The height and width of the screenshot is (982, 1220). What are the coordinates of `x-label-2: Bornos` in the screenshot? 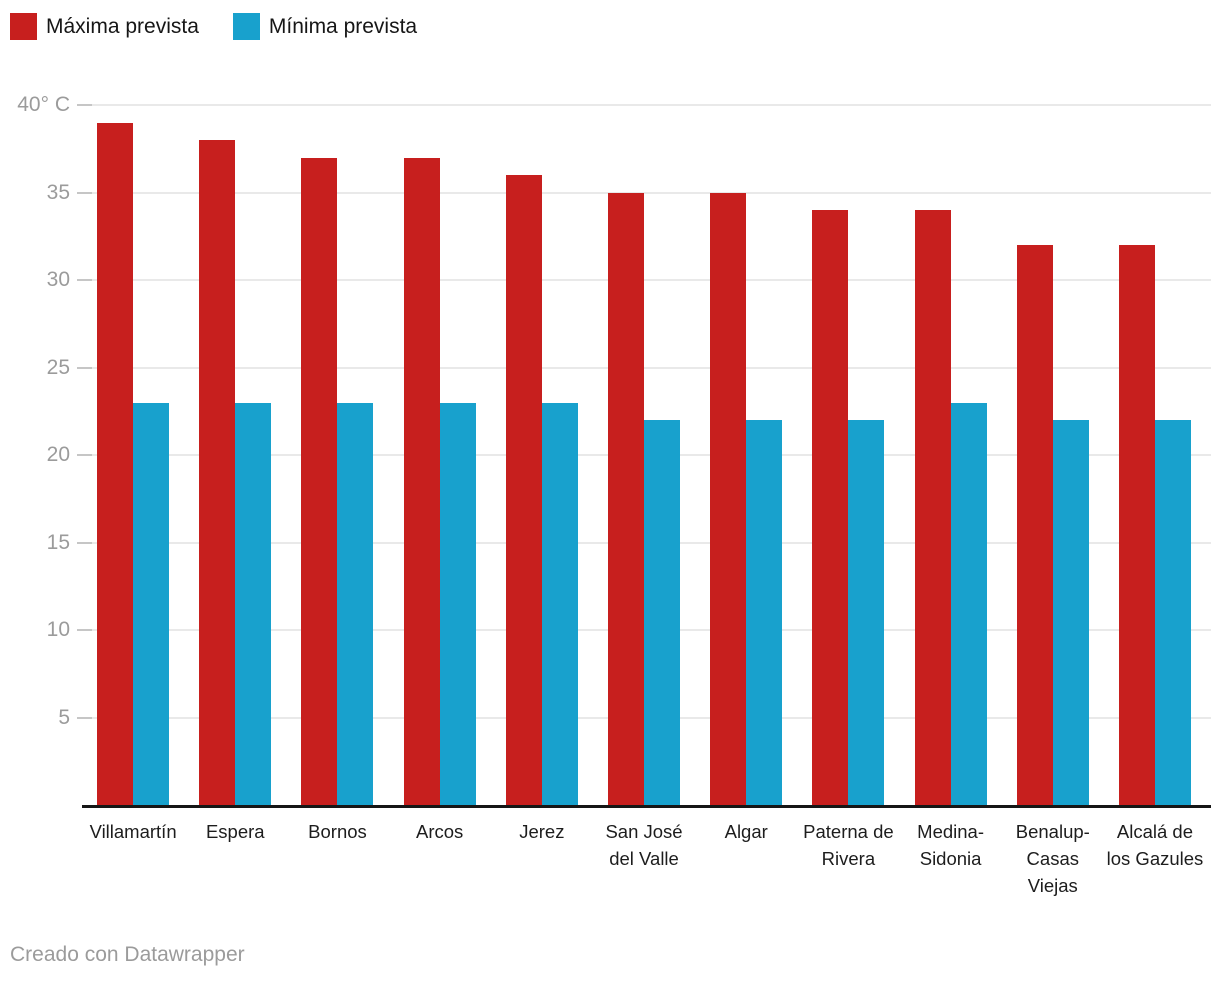 It's located at (337, 831).